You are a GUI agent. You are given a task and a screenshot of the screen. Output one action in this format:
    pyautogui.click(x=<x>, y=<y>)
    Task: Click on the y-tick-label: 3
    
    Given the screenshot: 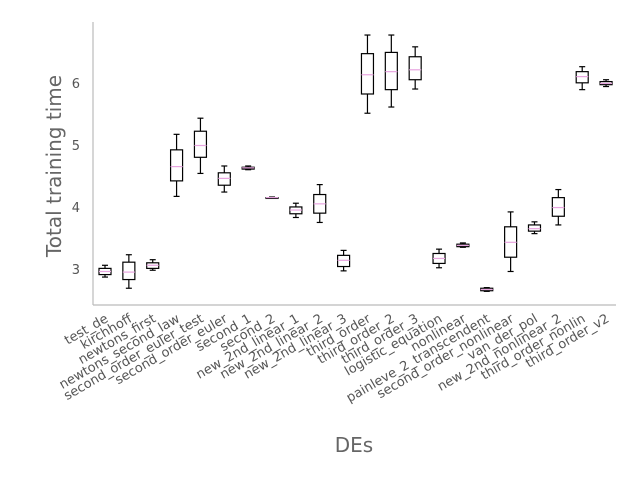 What is the action you would take?
    pyautogui.click(x=76, y=270)
    